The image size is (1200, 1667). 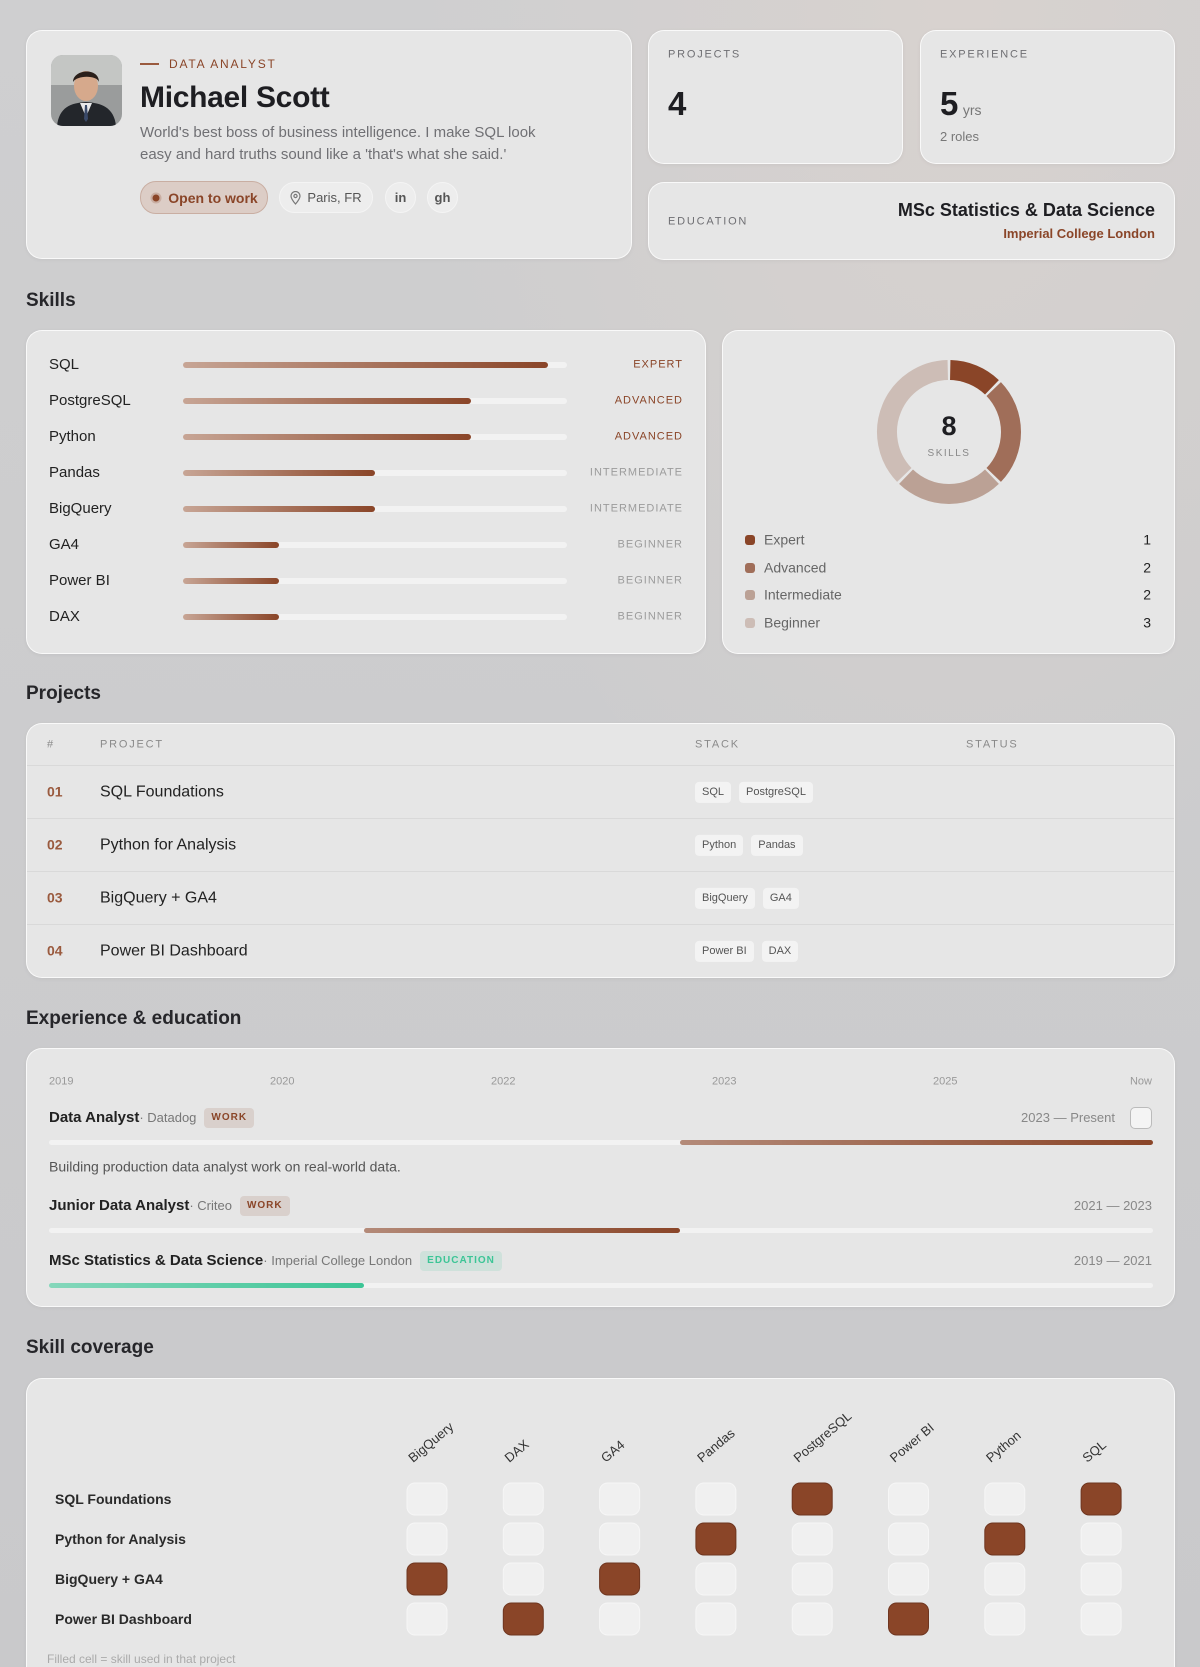 What do you see at coordinates (400, 197) in the screenshot?
I see `link: in` at bounding box center [400, 197].